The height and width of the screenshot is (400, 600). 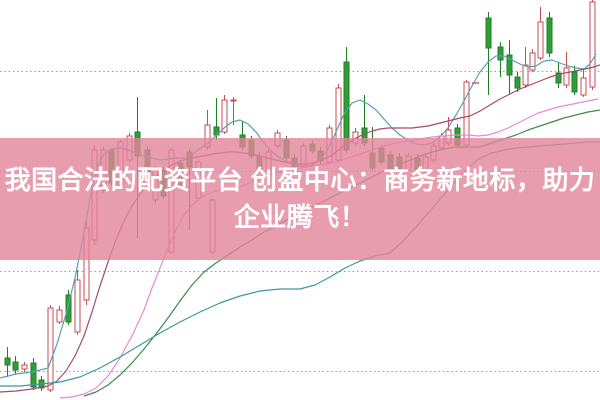 I want to click on ad-banner-text-line2: 企业腾飞！, so click(x=300, y=217).